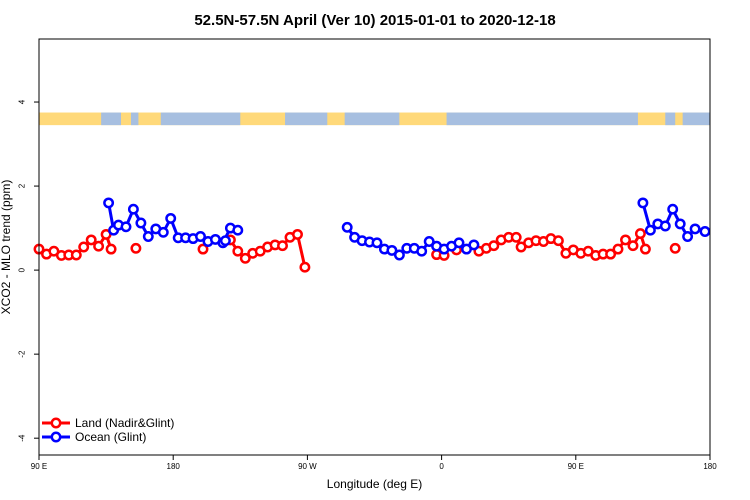  Describe the element at coordinates (56, 437) in the screenshot. I see `legend-ocean-marker` at that location.